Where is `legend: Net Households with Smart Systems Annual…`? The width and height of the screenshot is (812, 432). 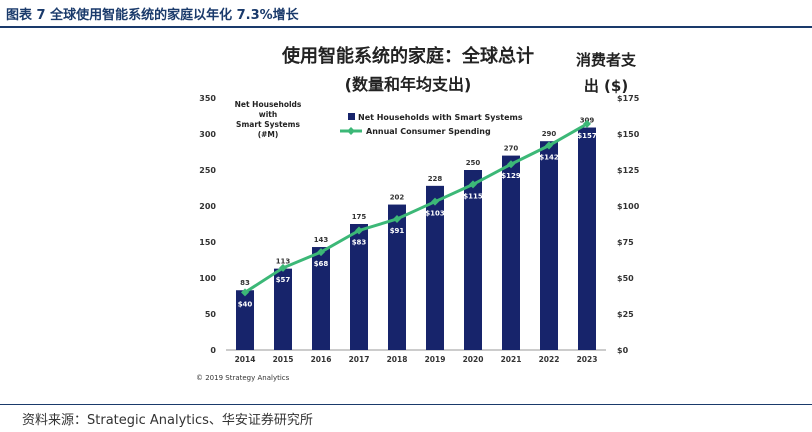 legend: Net Households with Smart Systems Annual… is located at coordinates (431, 124).